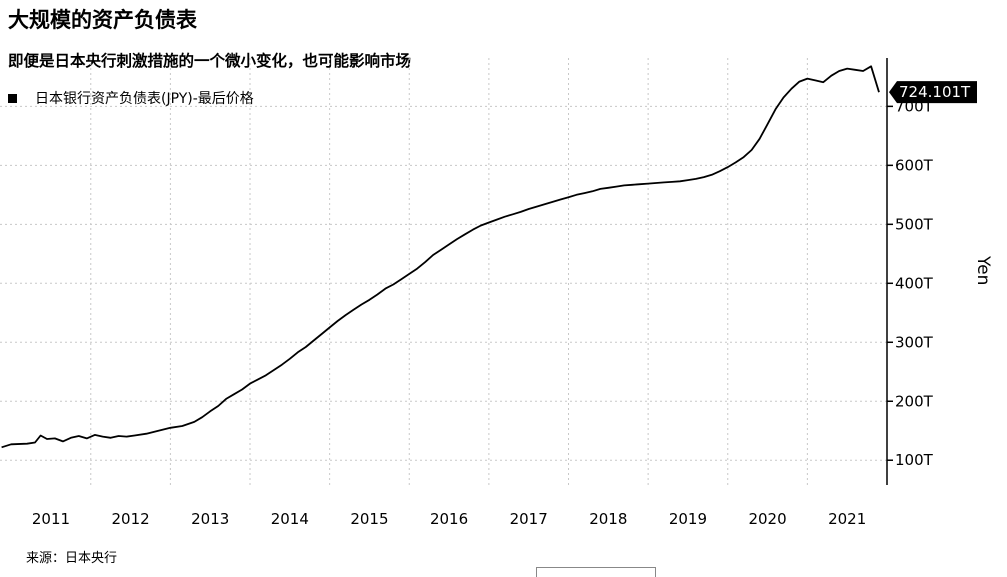  What do you see at coordinates (983, 270) in the screenshot?
I see `y-axis-label: Yen` at bounding box center [983, 270].